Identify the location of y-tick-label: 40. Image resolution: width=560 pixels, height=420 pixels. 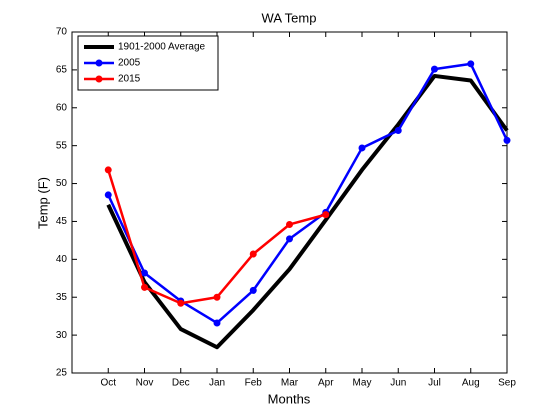
(62, 259).